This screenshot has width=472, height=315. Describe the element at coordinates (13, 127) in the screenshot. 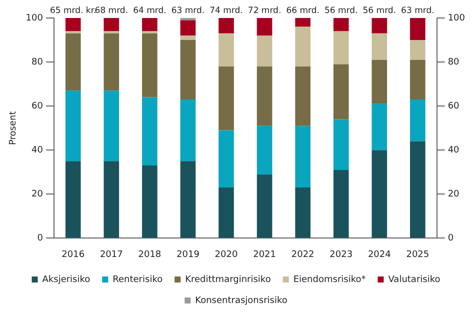

I see `y-axis-title: Prosent` at that location.